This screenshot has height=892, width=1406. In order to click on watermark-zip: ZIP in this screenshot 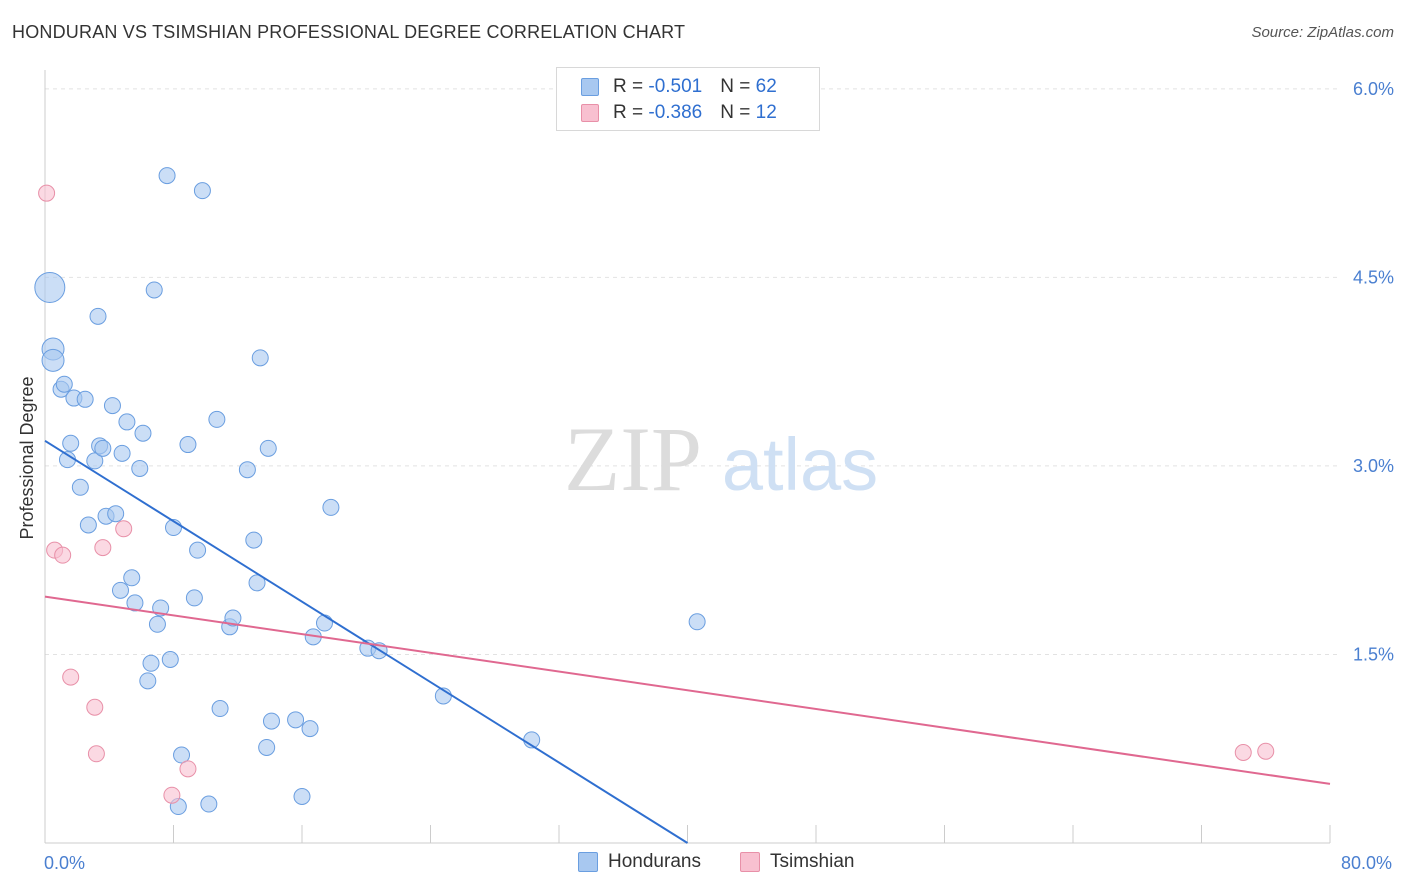, I will do `click(633, 459)`.